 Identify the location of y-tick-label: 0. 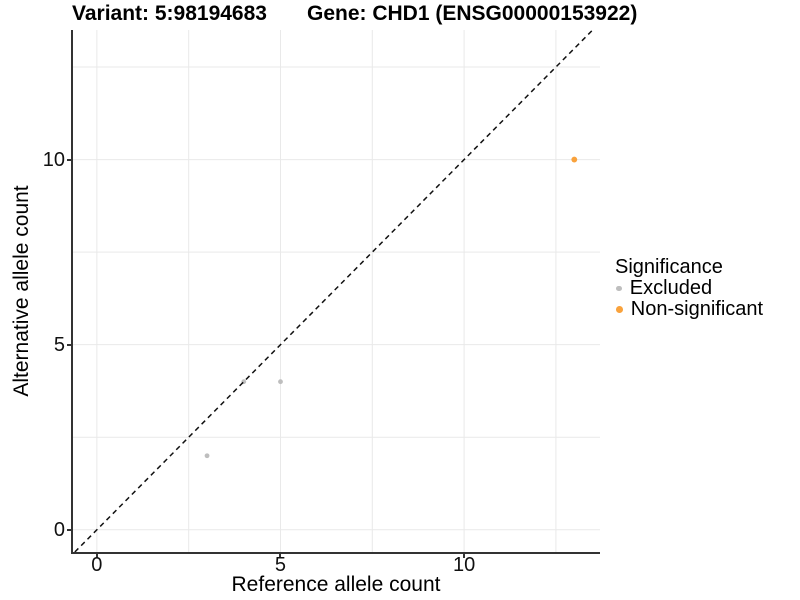
(59, 529).